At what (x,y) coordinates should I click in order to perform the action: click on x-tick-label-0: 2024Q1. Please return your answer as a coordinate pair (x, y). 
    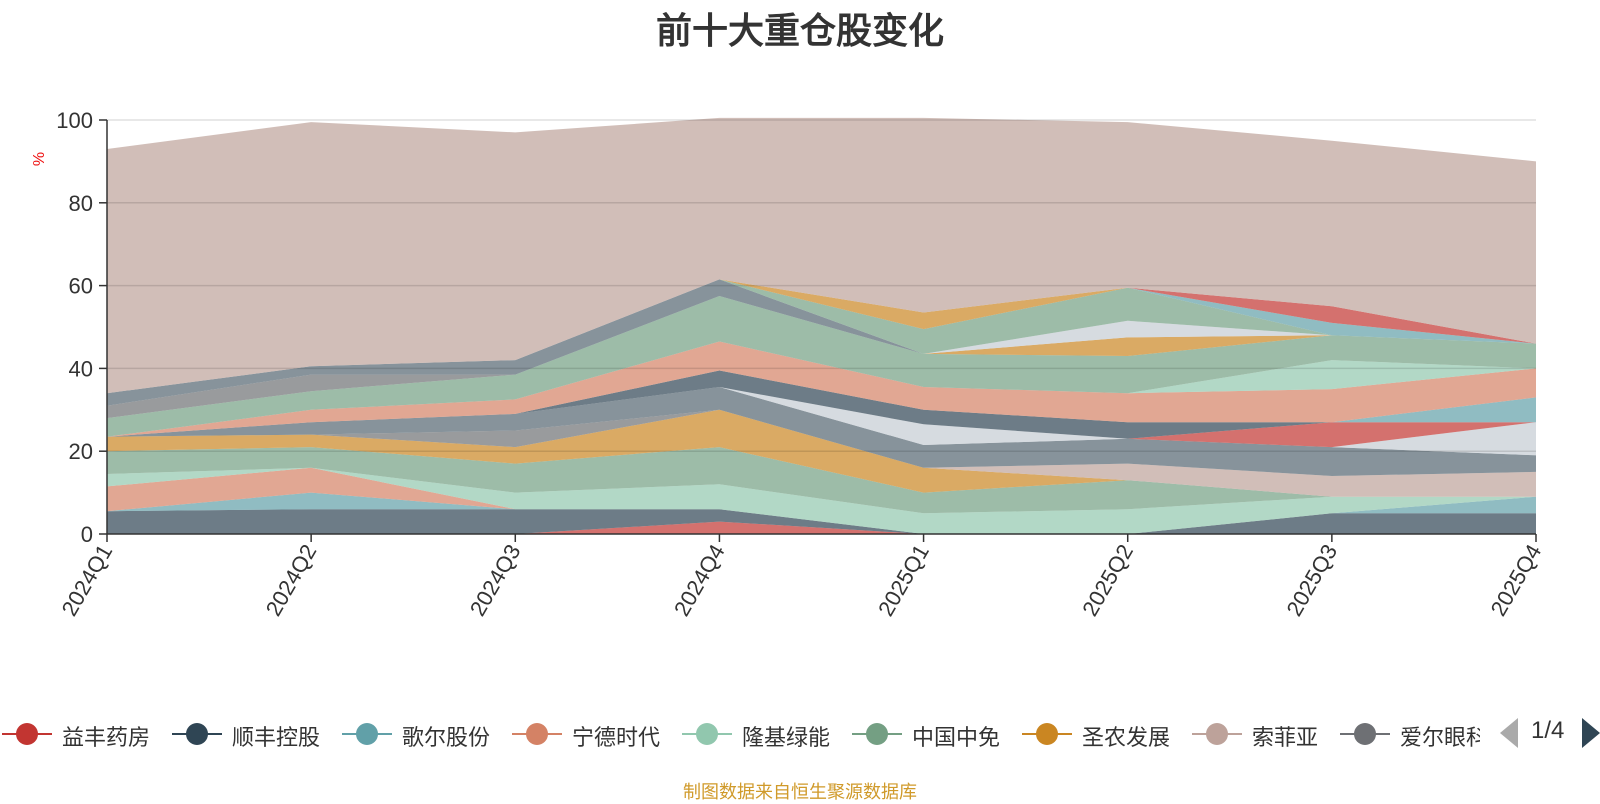
    Looking at the image, I should click on (87, 580).